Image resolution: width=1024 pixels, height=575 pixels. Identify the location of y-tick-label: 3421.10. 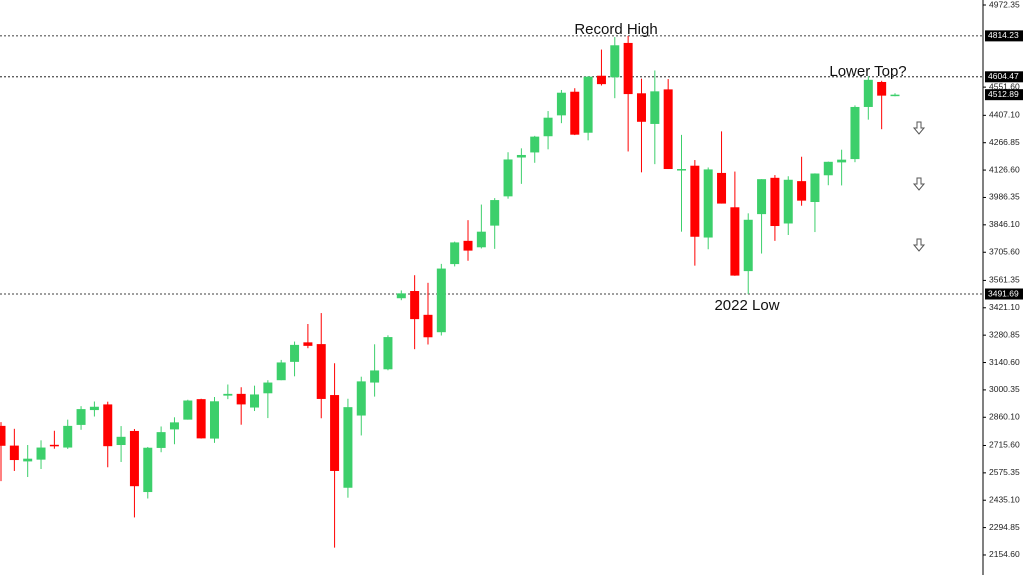
(1004, 307).